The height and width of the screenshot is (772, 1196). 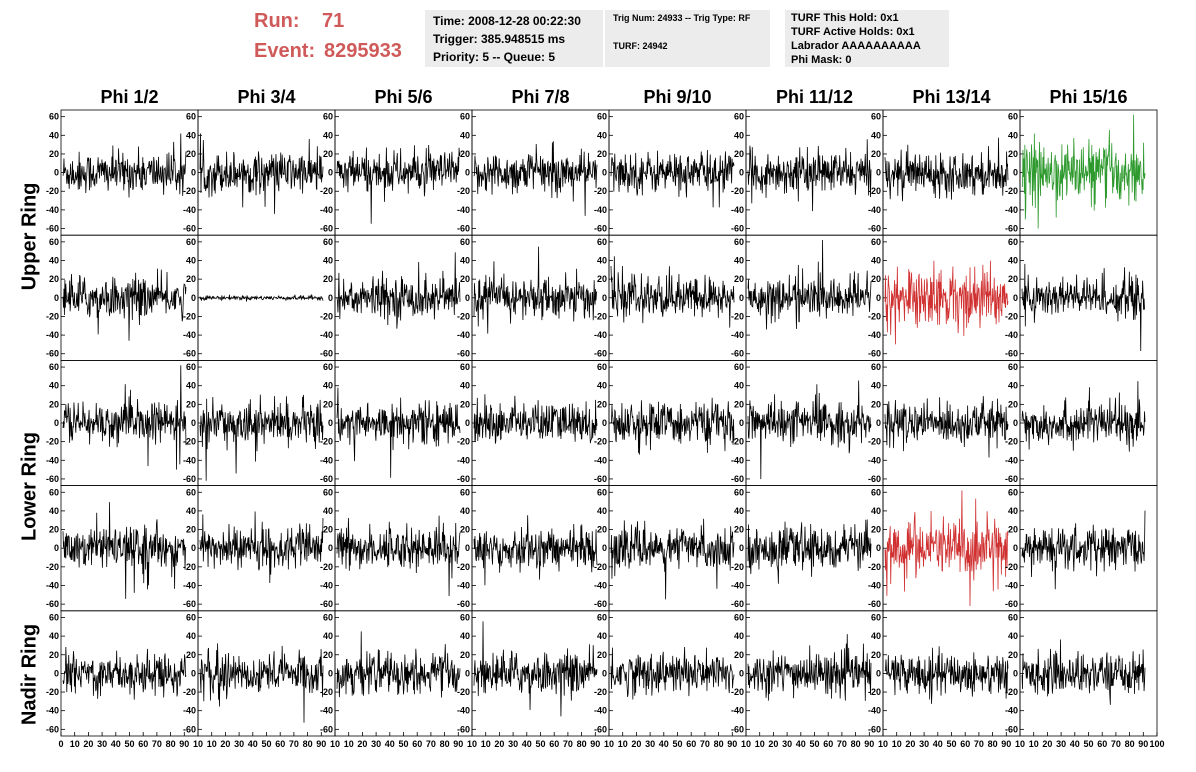 I want to click on x-tick-label-c0-7: 70, so click(x=157, y=744).